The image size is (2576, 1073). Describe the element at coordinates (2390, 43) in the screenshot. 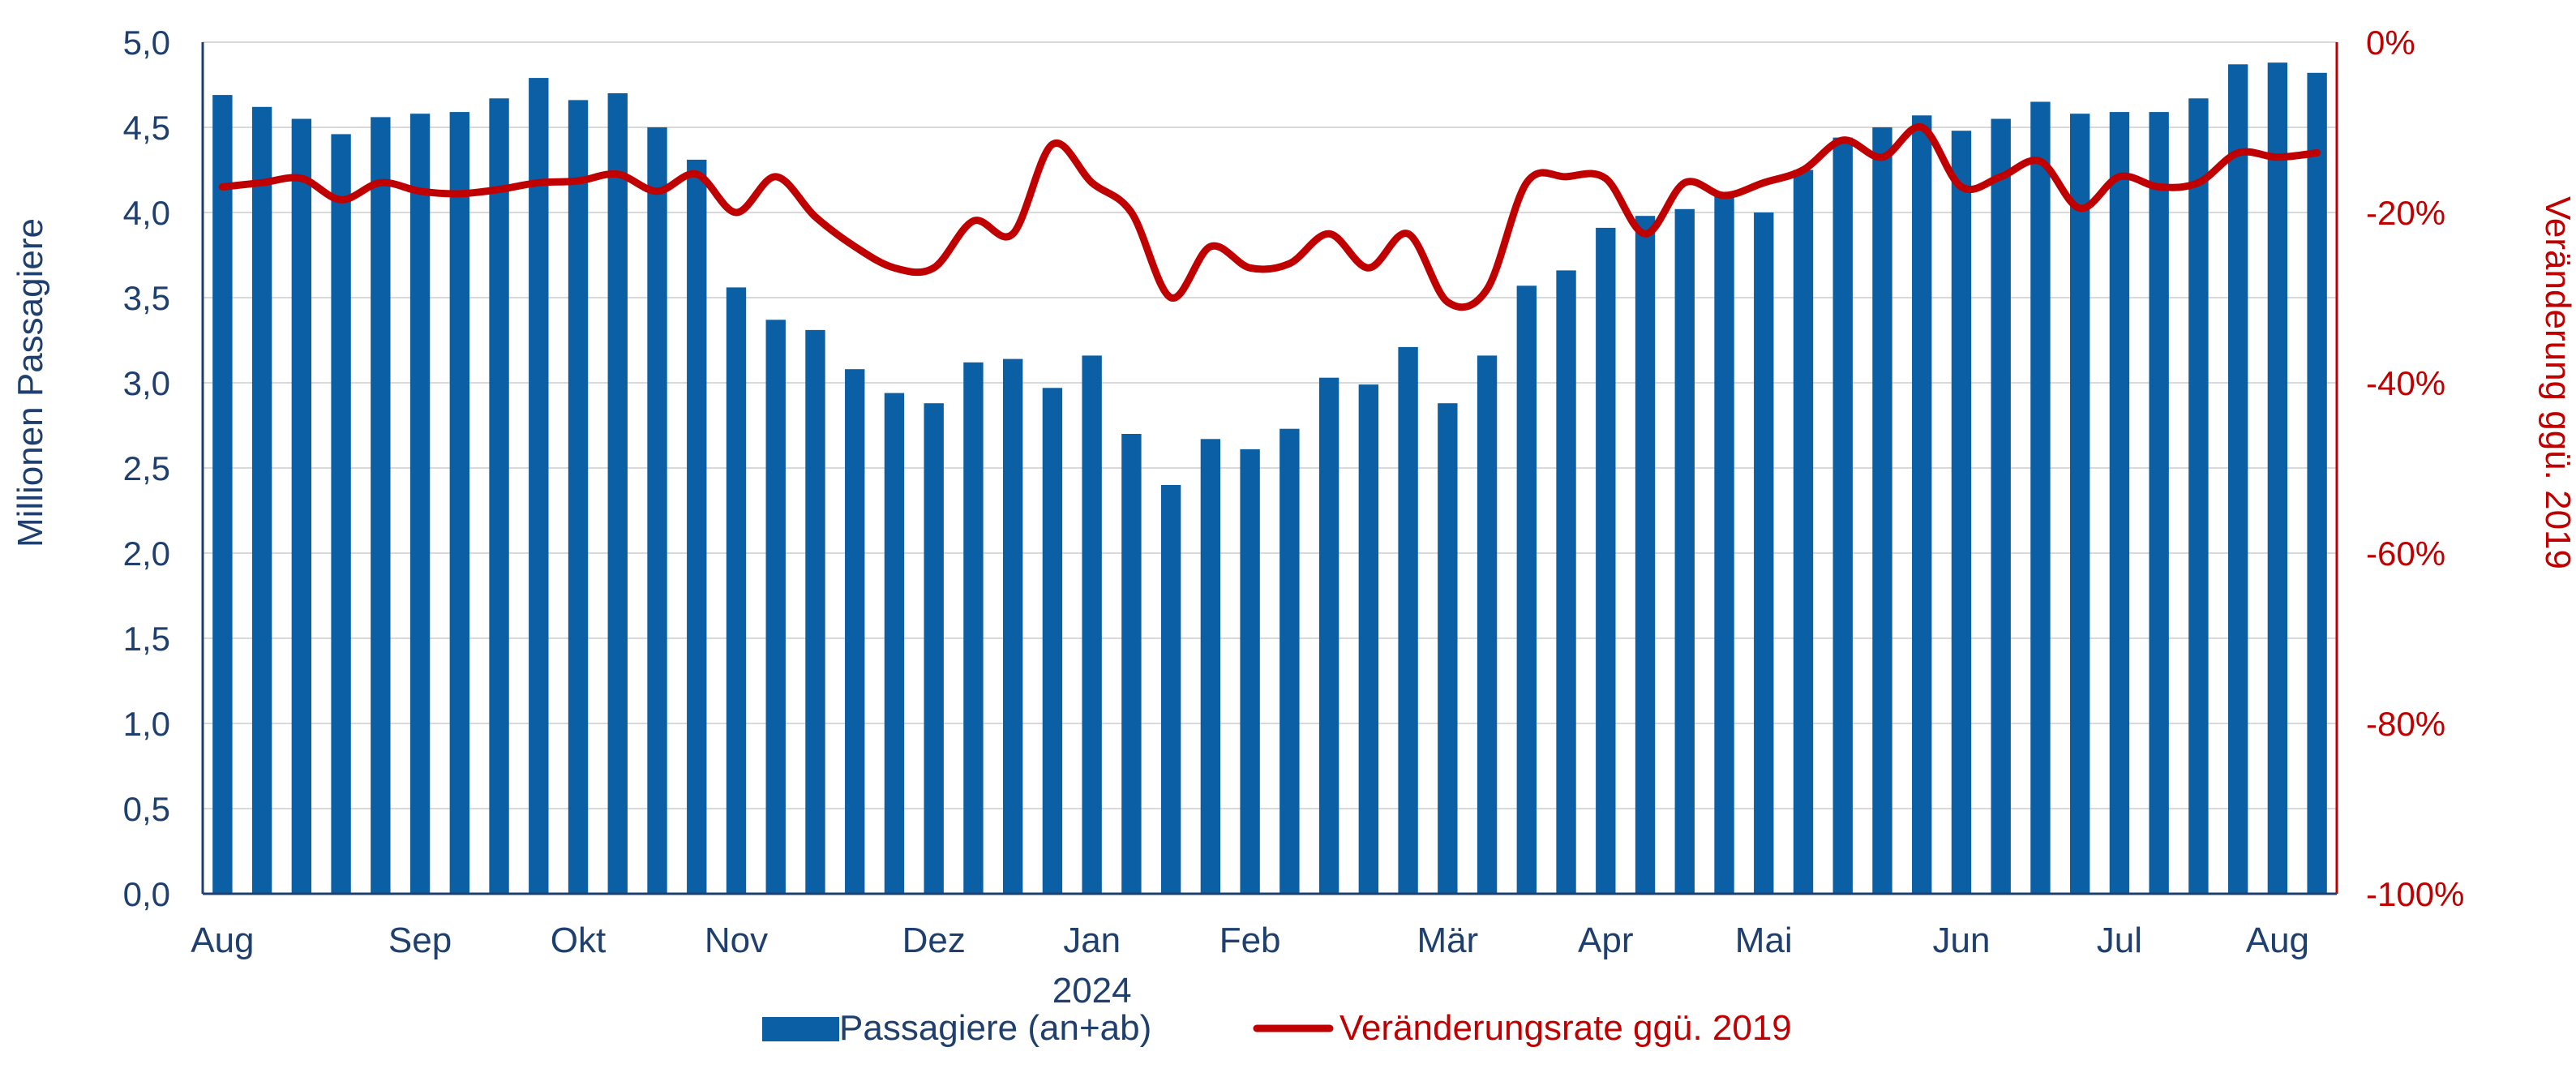

I see `y-right-tick-label: 0%` at that location.